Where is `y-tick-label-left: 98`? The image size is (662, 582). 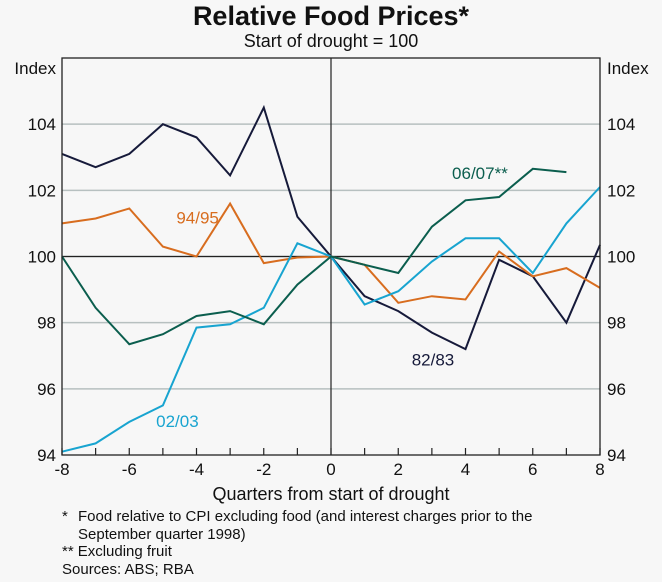
y-tick-label-left: 98 is located at coordinates (46, 323).